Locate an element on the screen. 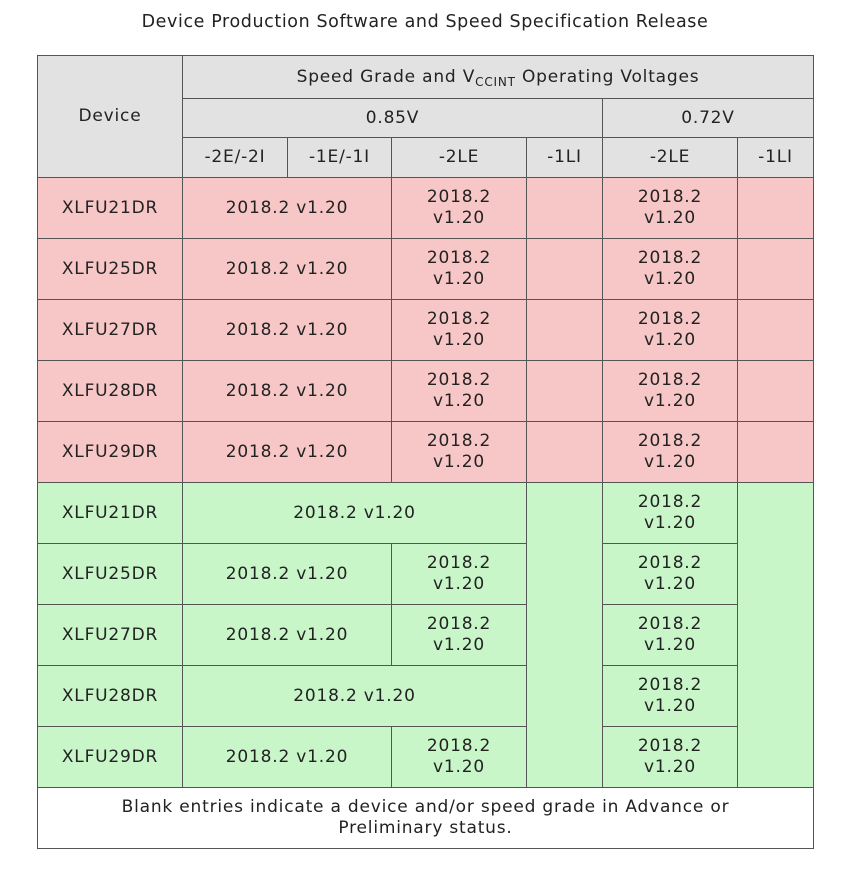  header-row-3: -2E/-2I -1E/-1I -2LE -1LI -2LE -1LI is located at coordinates (426, 157).